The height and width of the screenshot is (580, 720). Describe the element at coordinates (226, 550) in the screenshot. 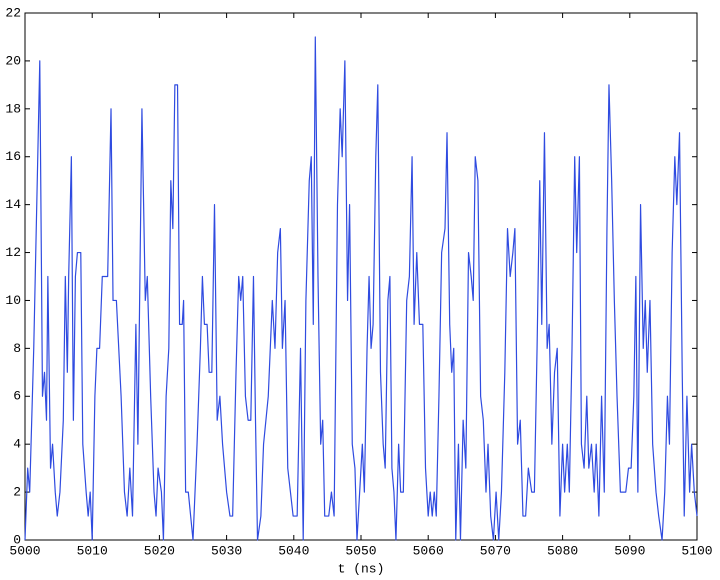

I see `x-tick-label: 5030` at that location.